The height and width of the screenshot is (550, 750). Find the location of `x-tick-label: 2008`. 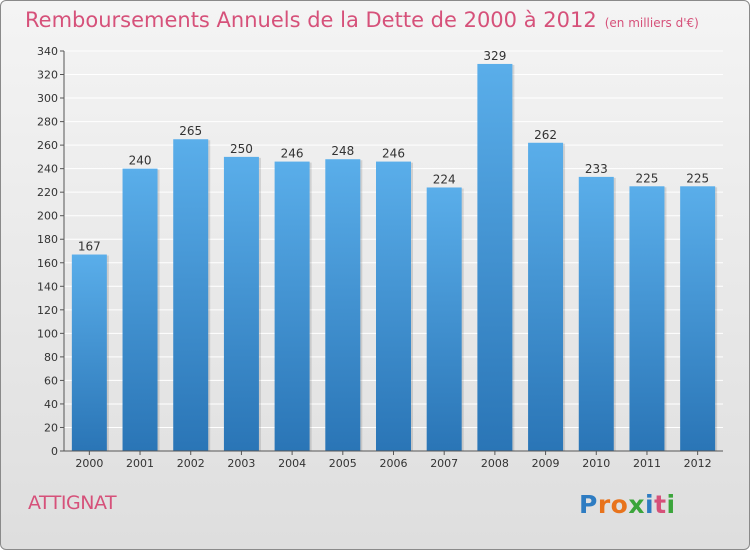

x-tick-label: 2008 is located at coordinates (495, 463).